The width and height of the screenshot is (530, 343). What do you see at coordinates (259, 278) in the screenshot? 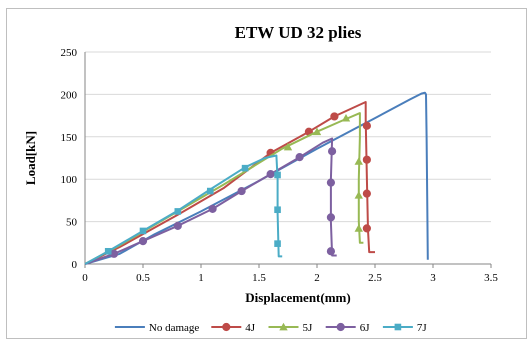
I see `x-tick-label: 1.5` at bounding box center [259, 278].